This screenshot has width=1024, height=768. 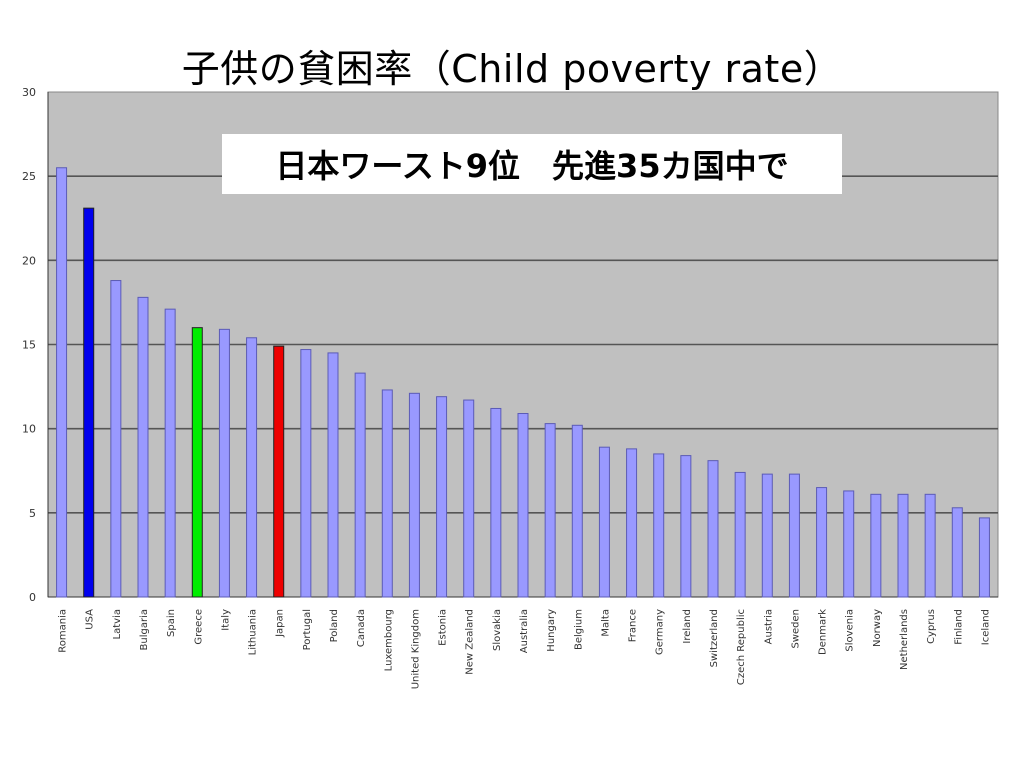 What do you see at coordinates (225, 620) in the screenshot?
I see `x-tick-label: Italy` at bounding box center [225, 620].